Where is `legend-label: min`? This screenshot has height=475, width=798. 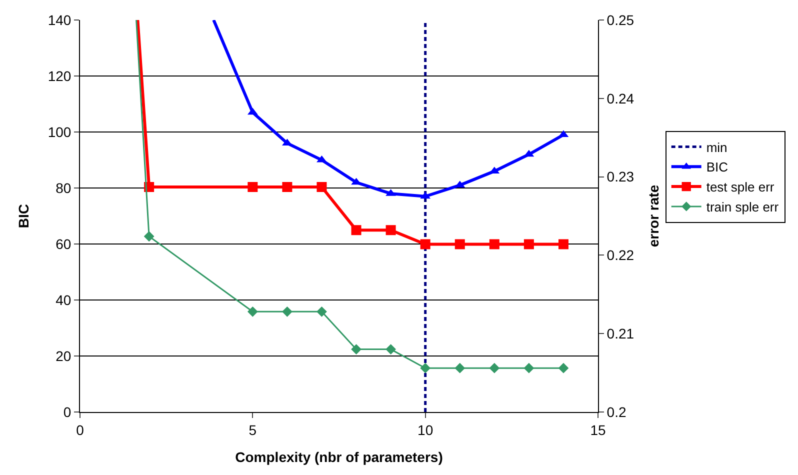 legend-label: min is located at coordinates (717, 147).